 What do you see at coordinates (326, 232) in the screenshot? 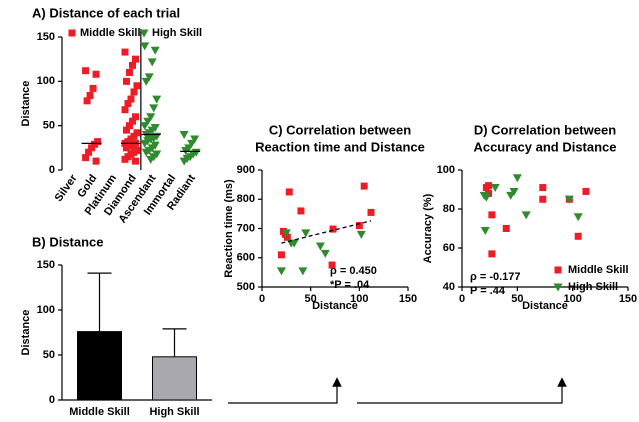
I see `trend-line` at bounding box center [326, 232].